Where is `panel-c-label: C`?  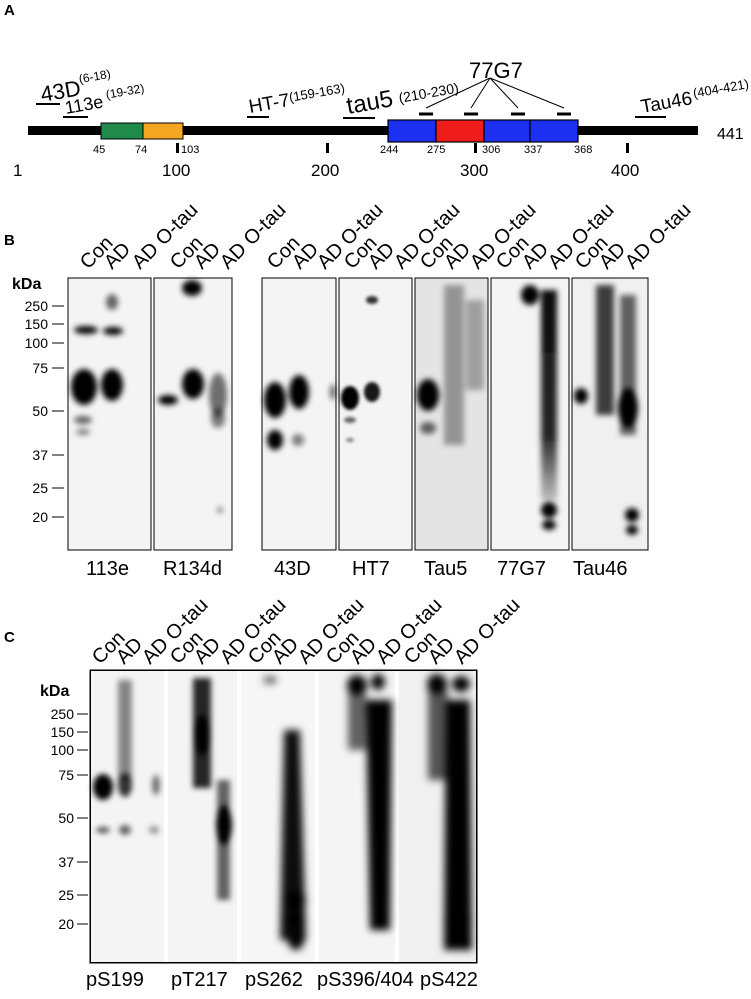 panel-c-label: C is located at coordinates (9, 637).